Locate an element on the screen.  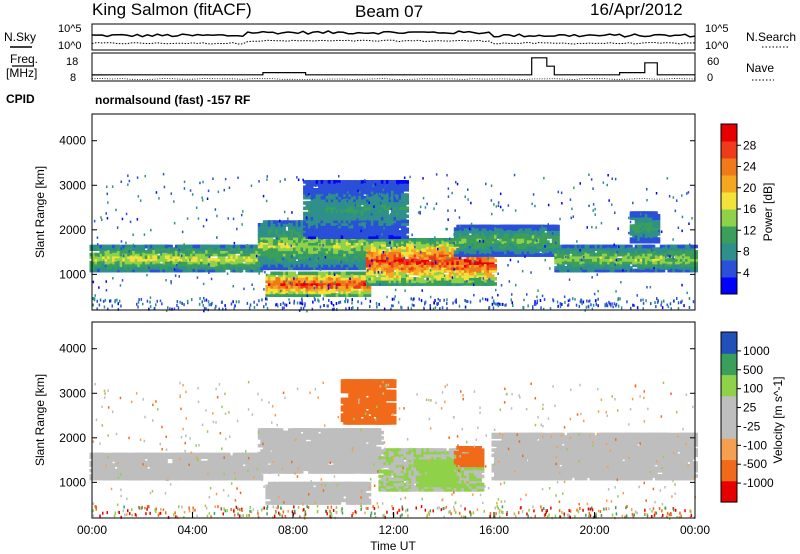
noise-sky-line is located at coordinates (393, 34).